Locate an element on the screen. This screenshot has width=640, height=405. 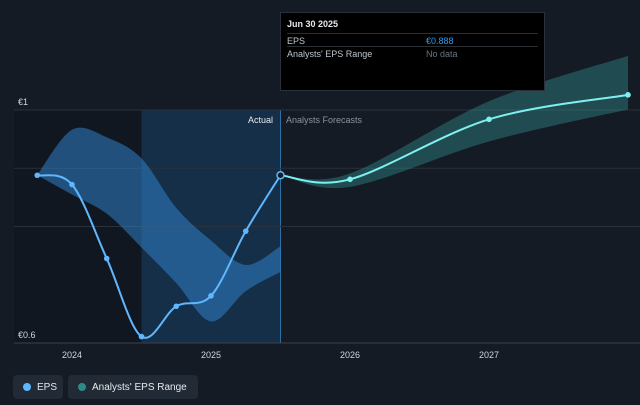
tooltip-range-value: No data is located at coordinates (442, 54).